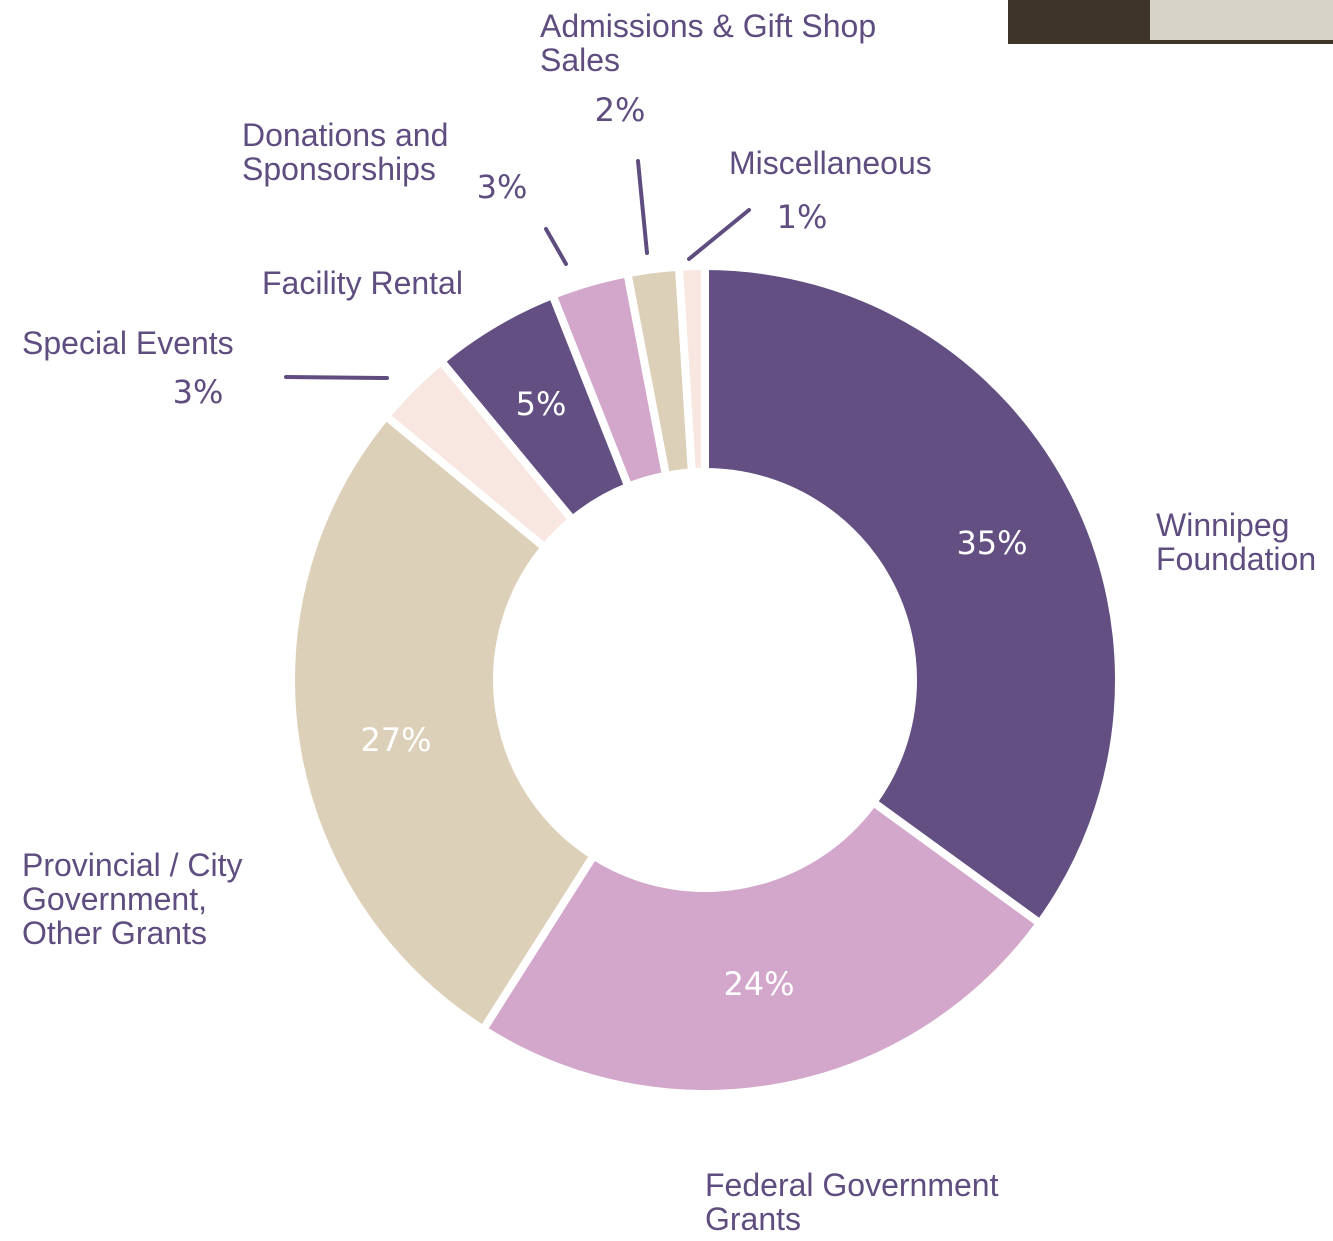 This screenshot has width=1333, height=1241. What do you see at coordinates (362, 283) in the screenshot?
I see `category-label: Facility Rental` at bounding box center [362, 283].